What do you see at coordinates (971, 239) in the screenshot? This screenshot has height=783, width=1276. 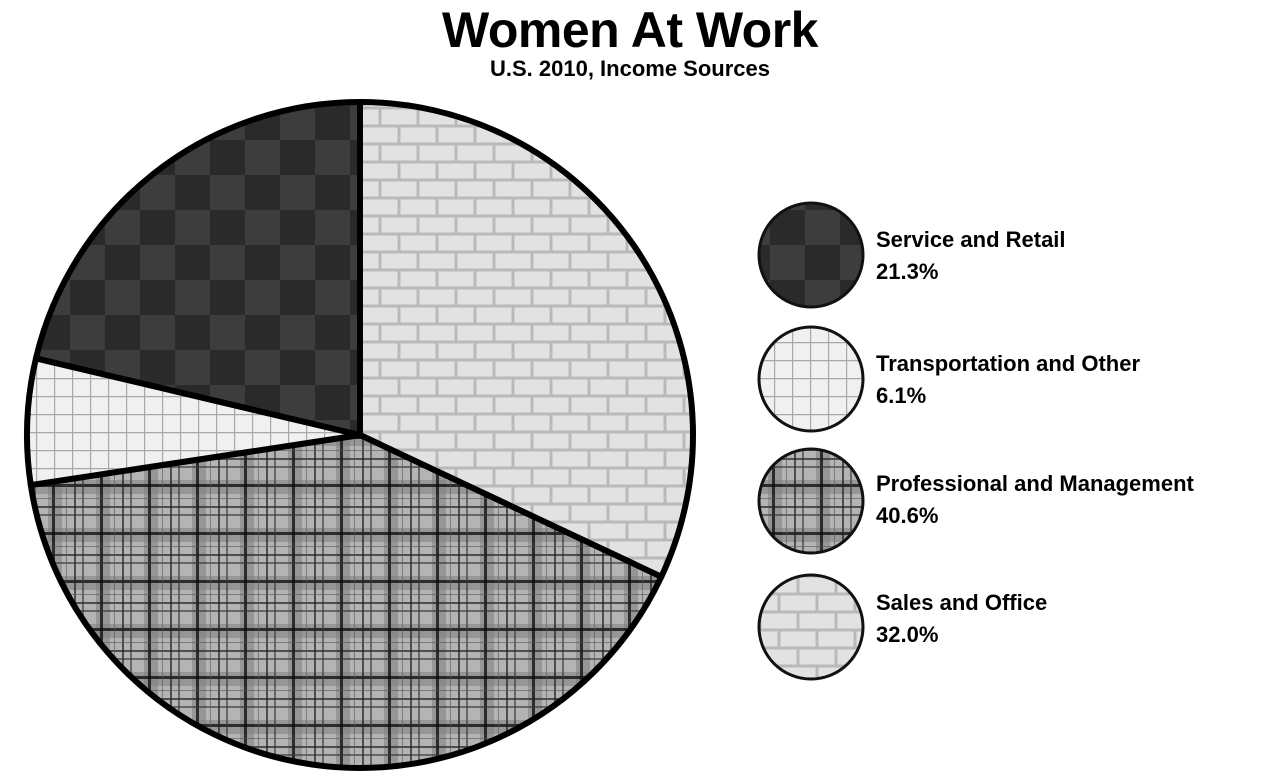 I see `legend-label: Service and Retail` at bounding box center [971, 239].